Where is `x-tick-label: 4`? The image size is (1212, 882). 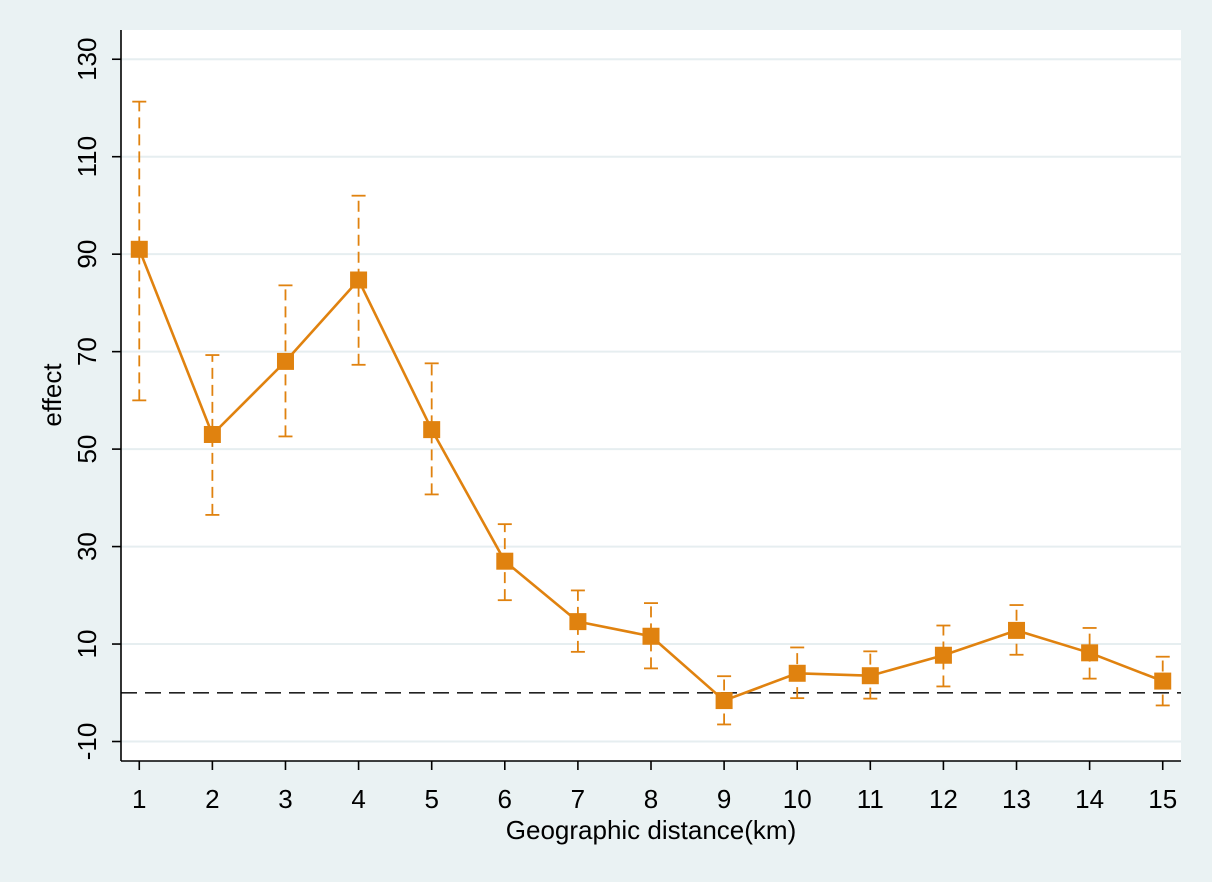
x-tick-label: 4 is located at coordinates (358, 799).